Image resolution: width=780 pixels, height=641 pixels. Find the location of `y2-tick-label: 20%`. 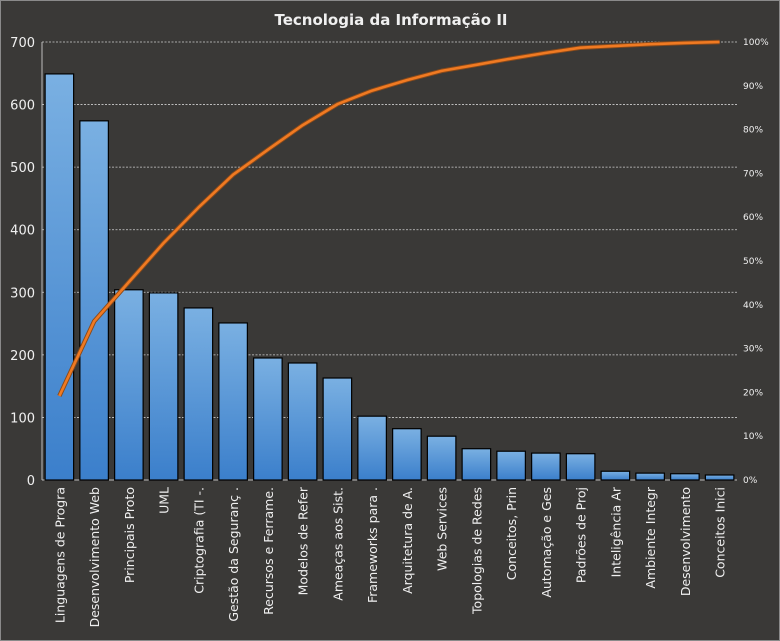

y2-tick-label: 20% is located at coordinates (753, 393).